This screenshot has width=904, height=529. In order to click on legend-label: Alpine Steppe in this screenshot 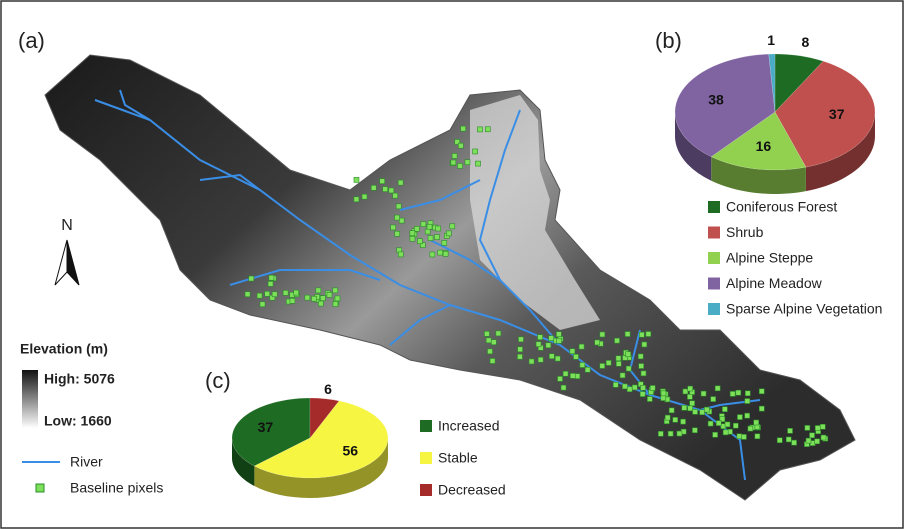, I will do `click(769, 258)`.